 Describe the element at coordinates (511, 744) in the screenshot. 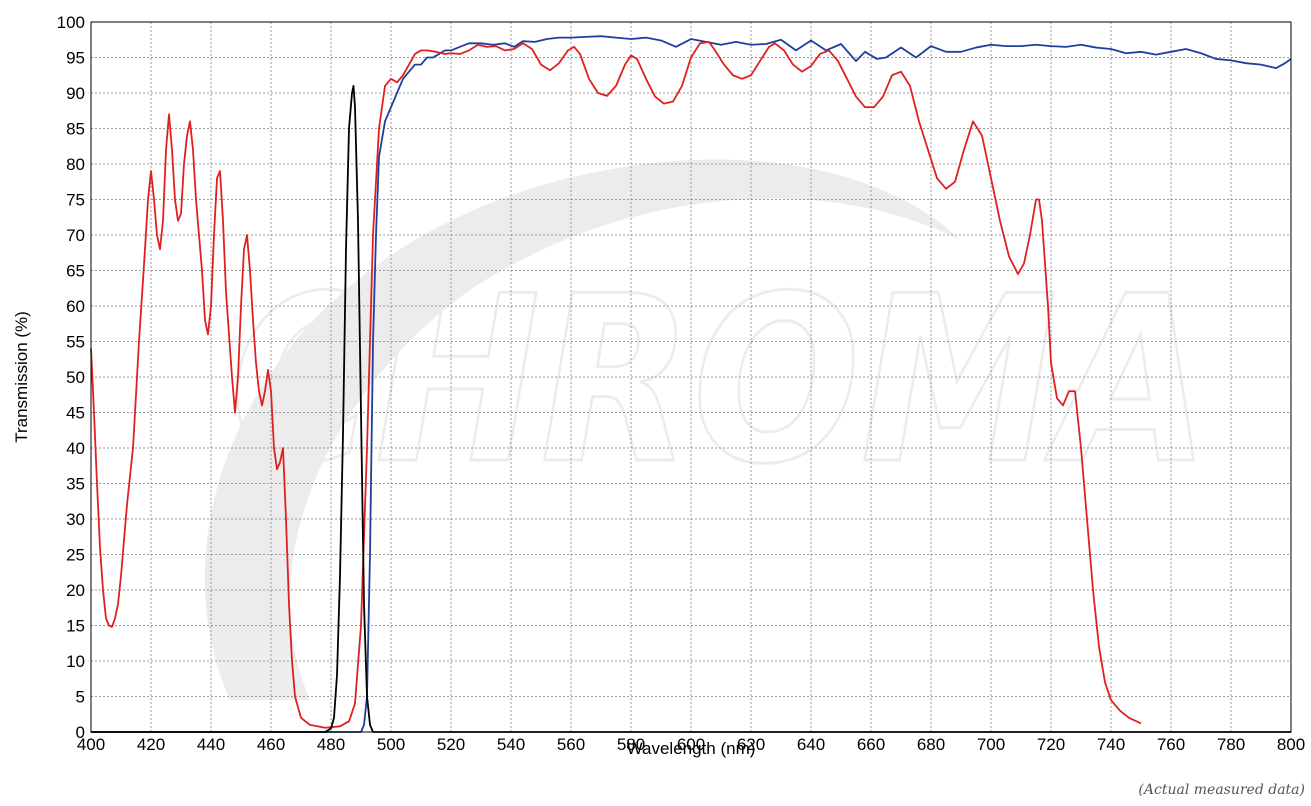

I see `x-tick-label: 540` at that location.